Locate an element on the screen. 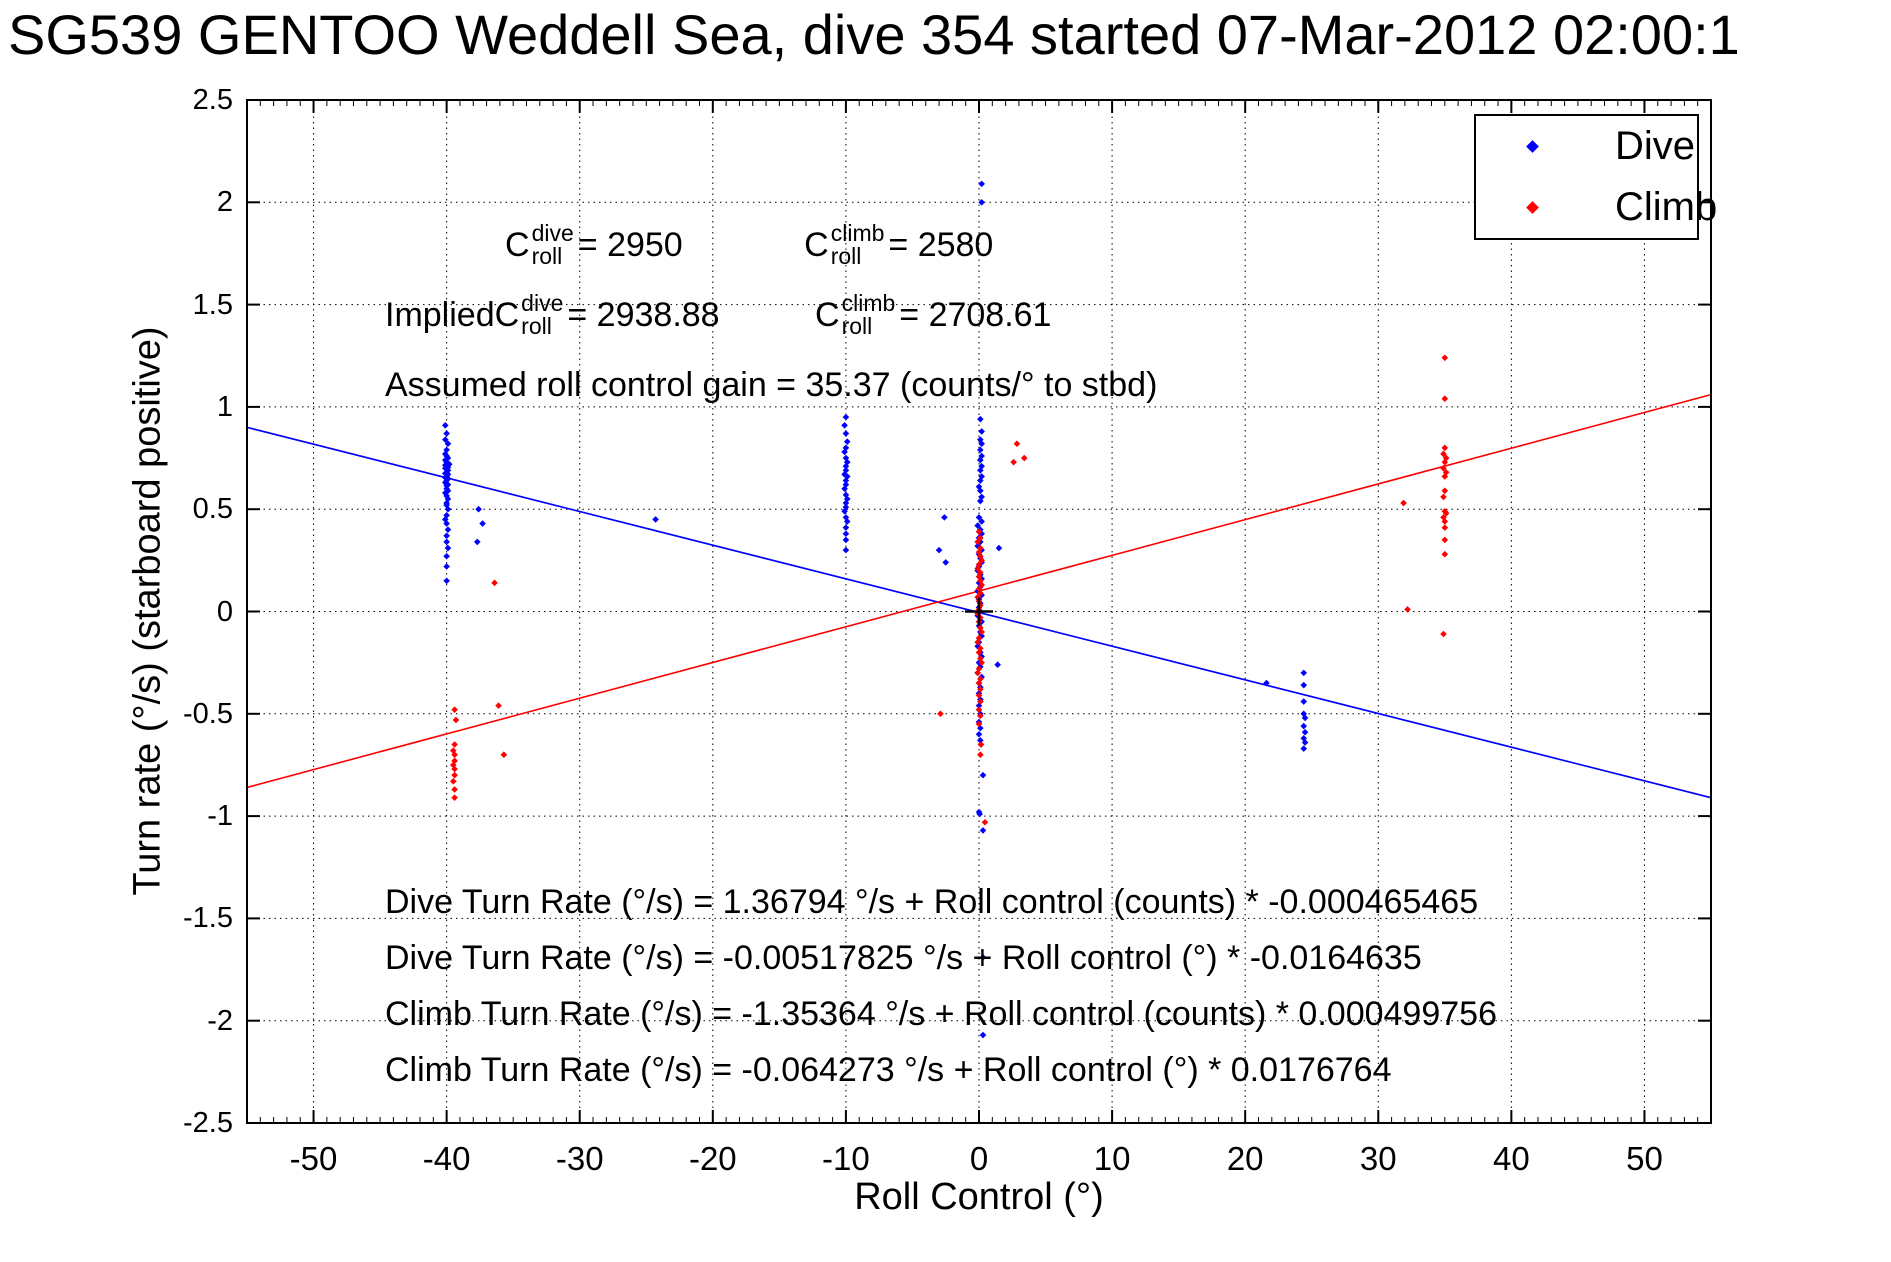  c-roll-dive-term: C dive roll = 2950 is located at coordinates (594, 245).